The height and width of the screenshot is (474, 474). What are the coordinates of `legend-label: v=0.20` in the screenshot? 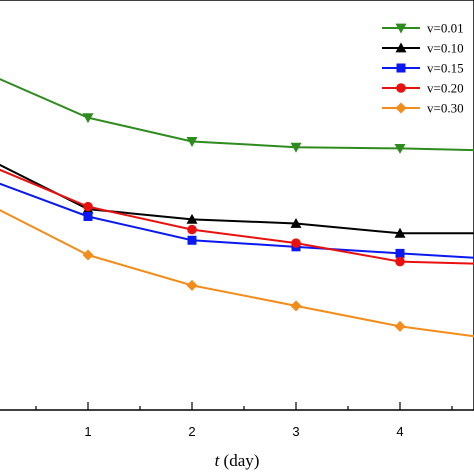 It's located at (445, 88).